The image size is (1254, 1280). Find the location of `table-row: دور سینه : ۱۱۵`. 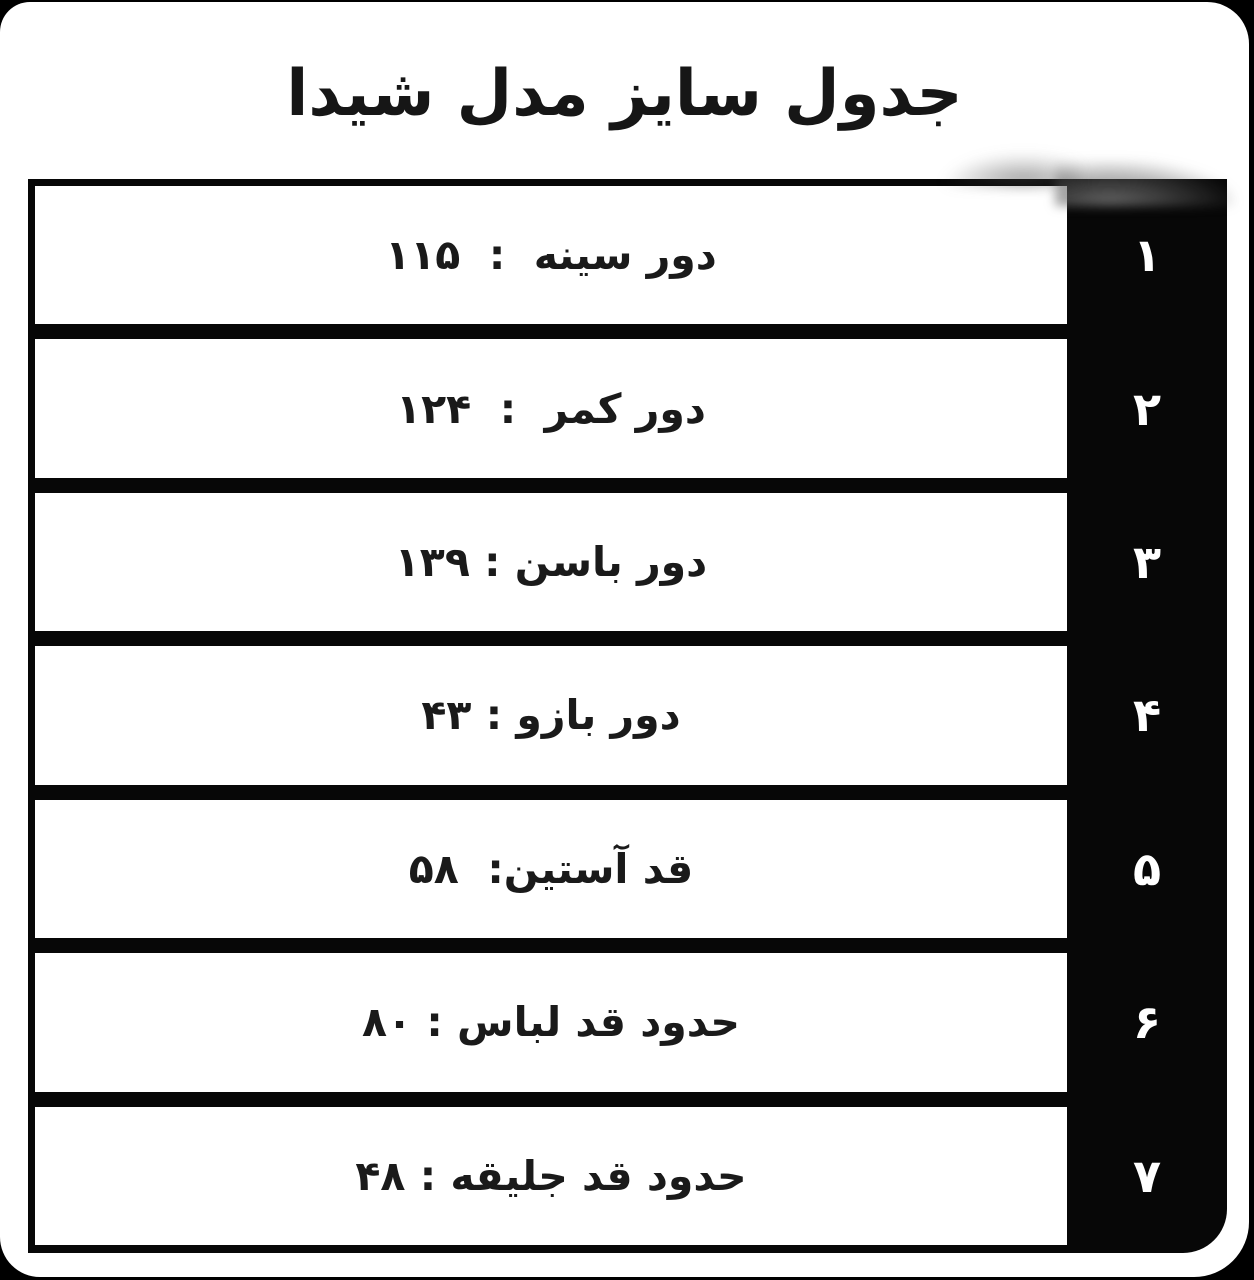

table-row: دور سینه : ۱۱۵ is located at coordinates (551, 255).